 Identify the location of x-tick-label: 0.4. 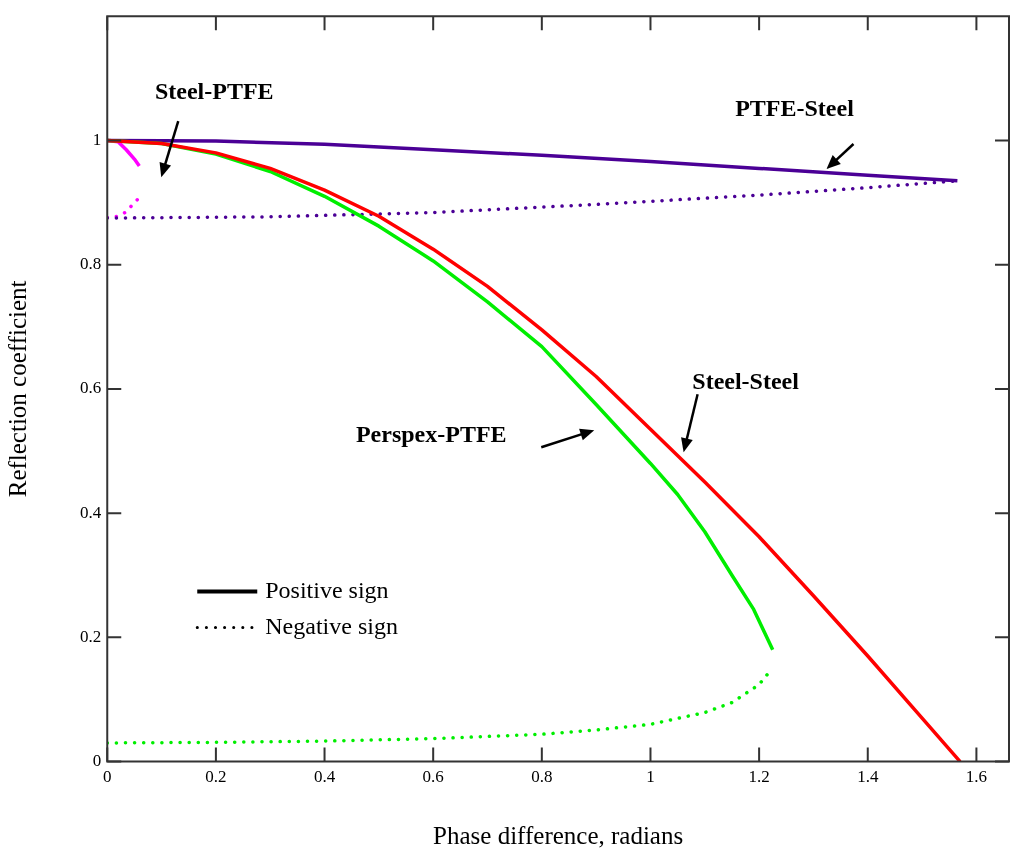
(324, 777).